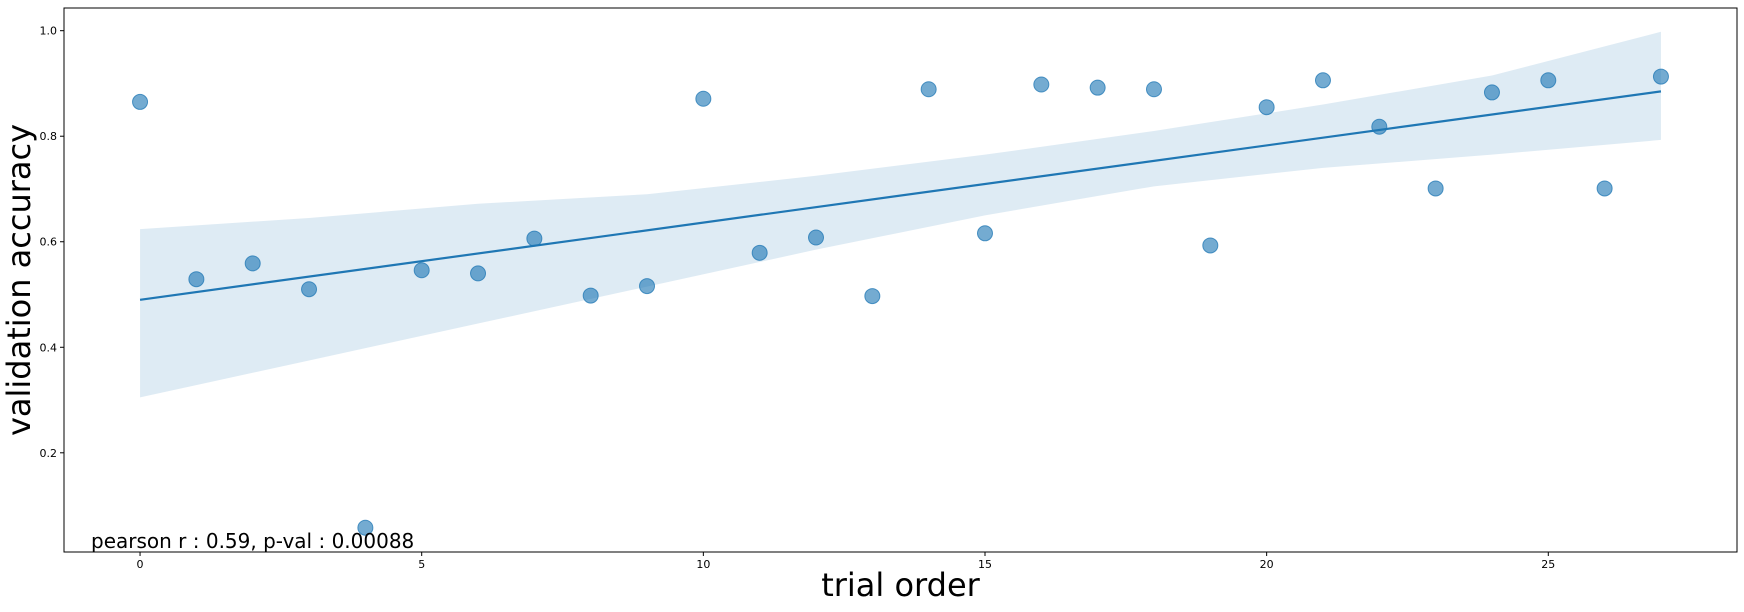  What do you see at coordinates (703, 564) in the screenshot?
I see `x-tick-label: 10` at bounding box center [703, 564].